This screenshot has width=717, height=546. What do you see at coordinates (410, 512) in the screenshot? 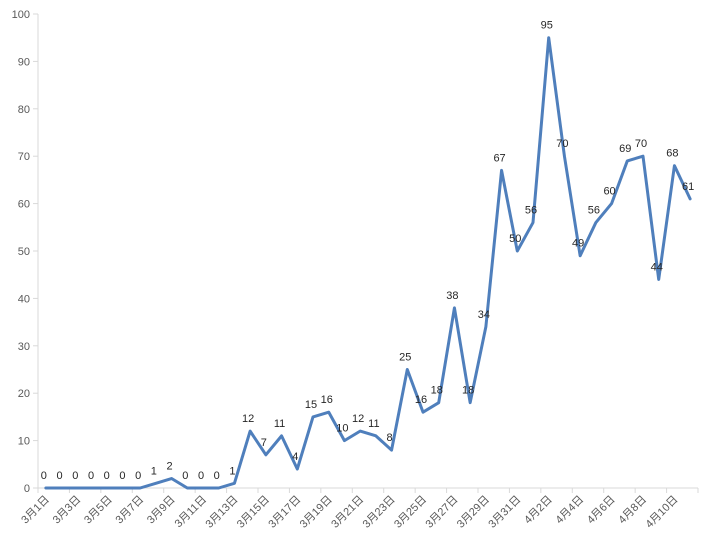
I see `x-tick-label: 3月25日` at bounding box center [410, 512].